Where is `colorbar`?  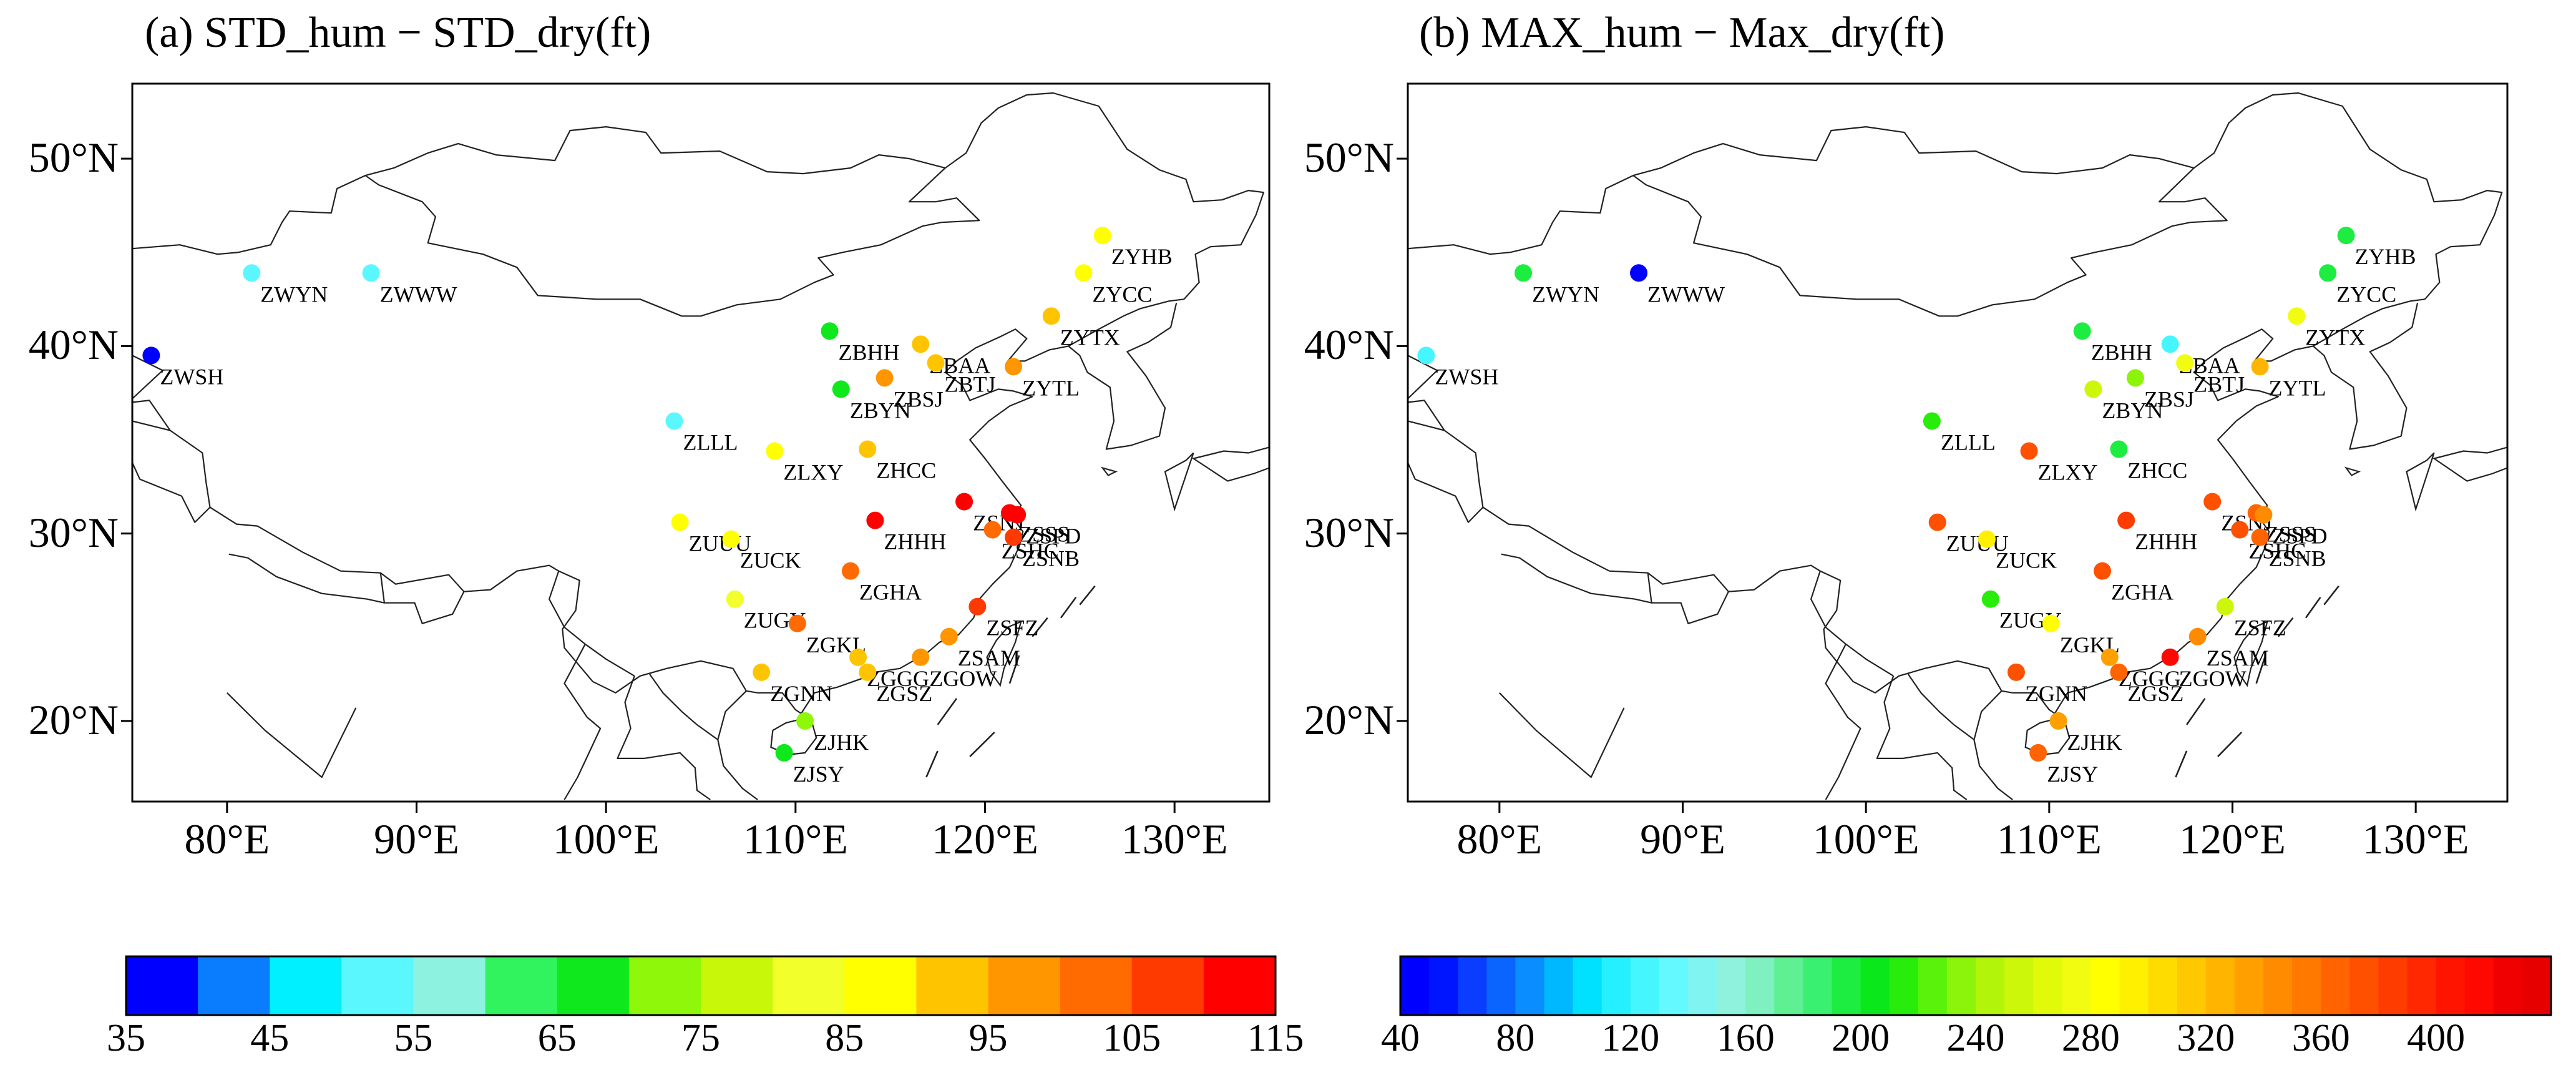
colorbar is located at coordinates (701, 985).